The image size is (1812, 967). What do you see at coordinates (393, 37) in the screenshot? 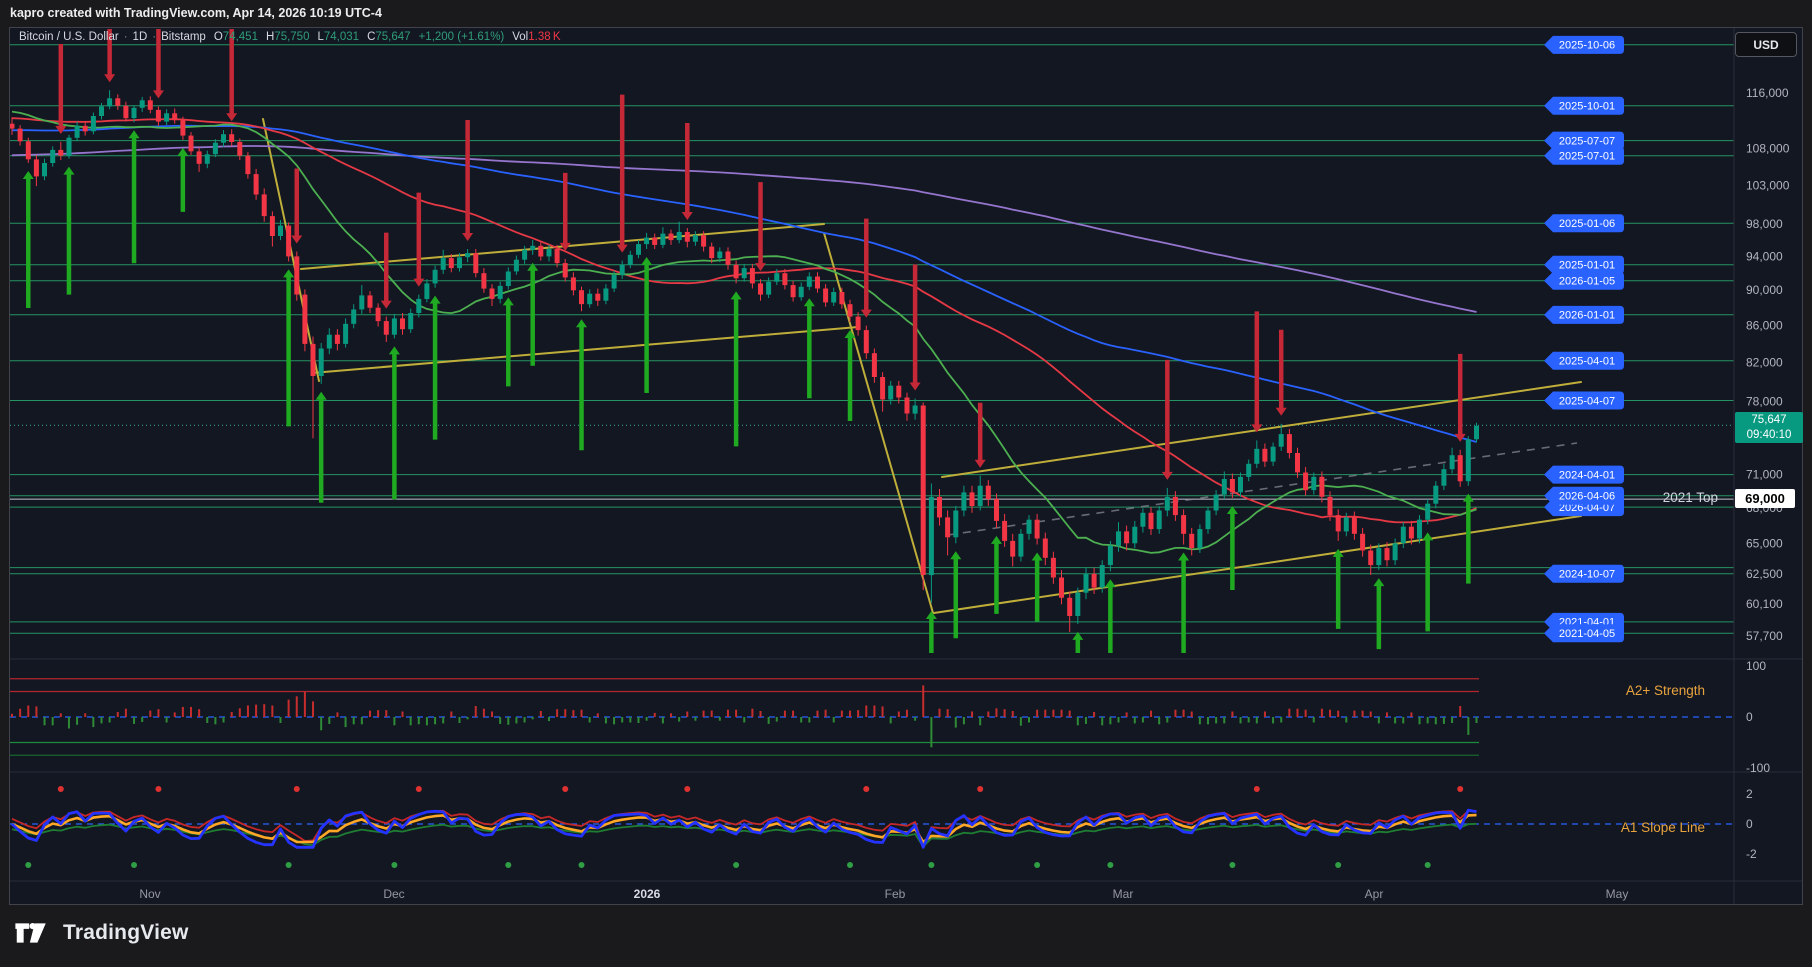
I see `close-value: 75,647` at bounding box center [393, 37].